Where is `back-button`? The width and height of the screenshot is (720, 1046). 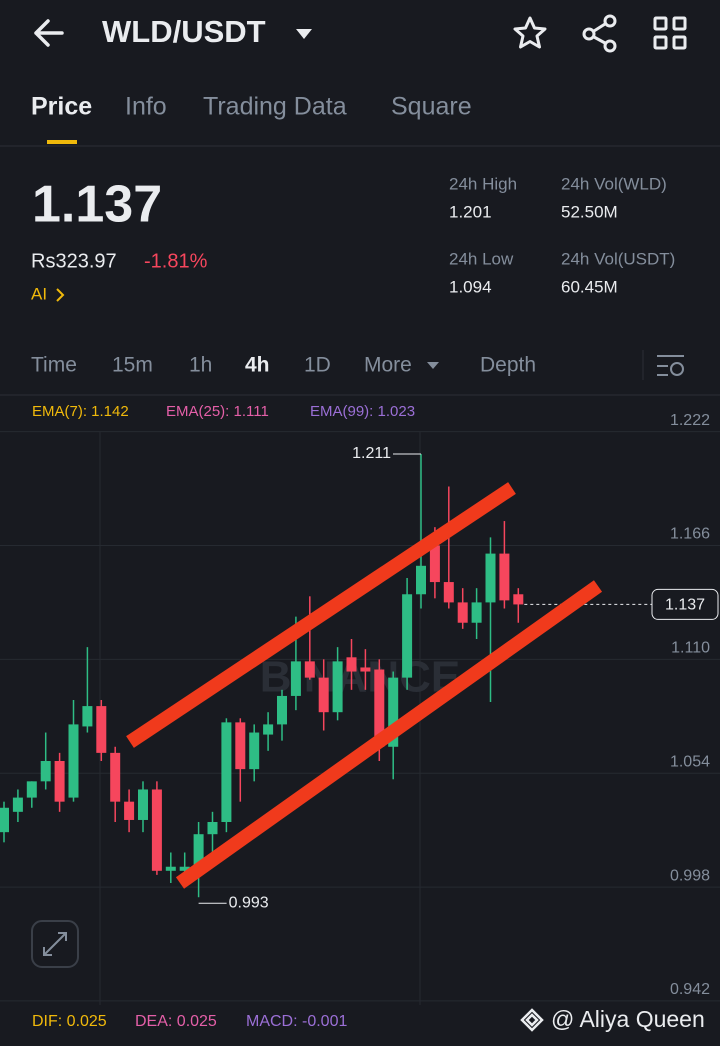 back-button is located at coordinates (49, 33).